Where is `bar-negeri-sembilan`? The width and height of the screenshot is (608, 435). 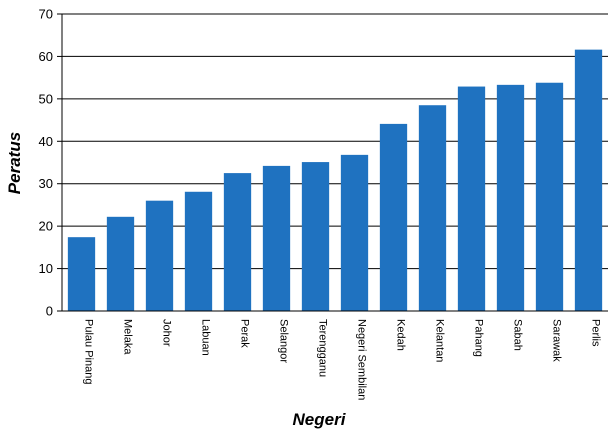
bar-negeri-sembilan is located at coordinates (354, 232).